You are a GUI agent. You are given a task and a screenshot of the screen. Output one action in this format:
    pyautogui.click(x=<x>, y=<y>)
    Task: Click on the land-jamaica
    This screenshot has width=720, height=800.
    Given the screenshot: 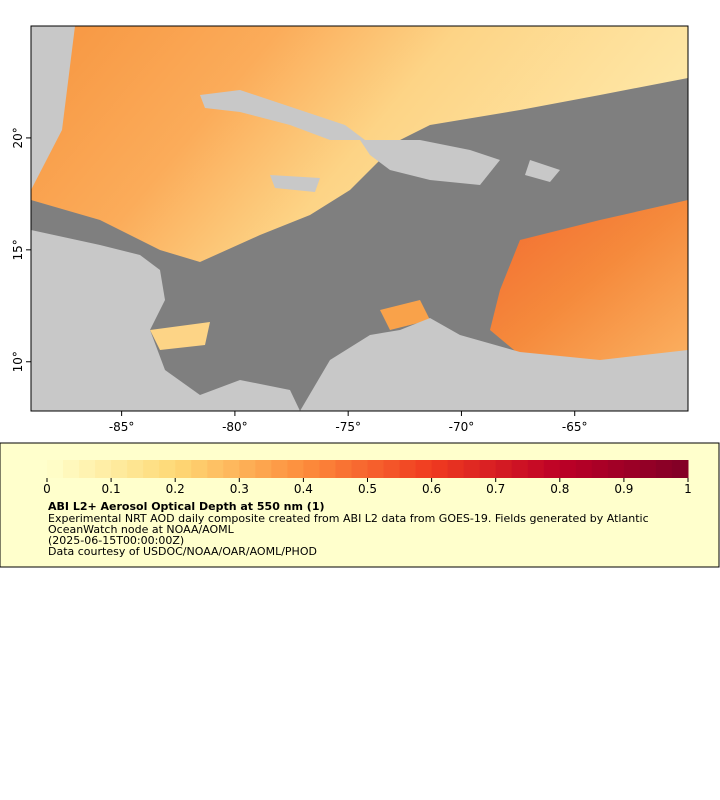 What is the action you would take?
    pyautogui.click(x=295, y=183)
    